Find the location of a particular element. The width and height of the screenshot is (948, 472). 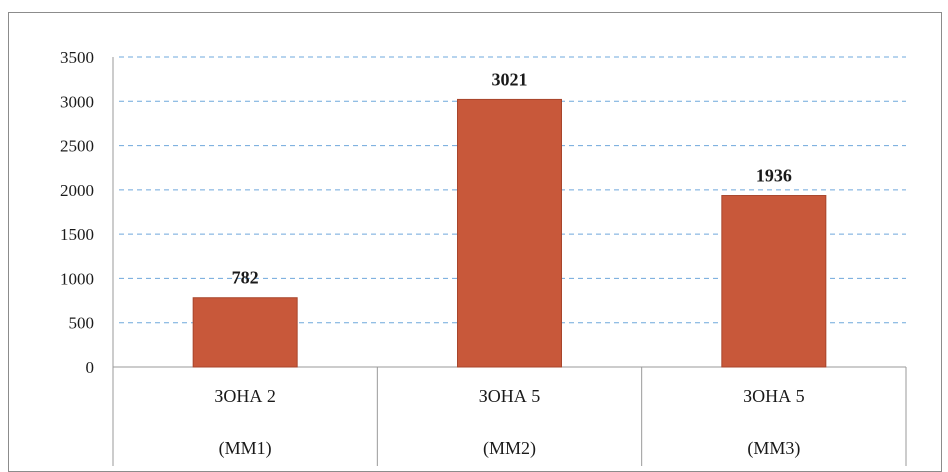

y-tick-label: 3500 is located at coordinates (77, 57).